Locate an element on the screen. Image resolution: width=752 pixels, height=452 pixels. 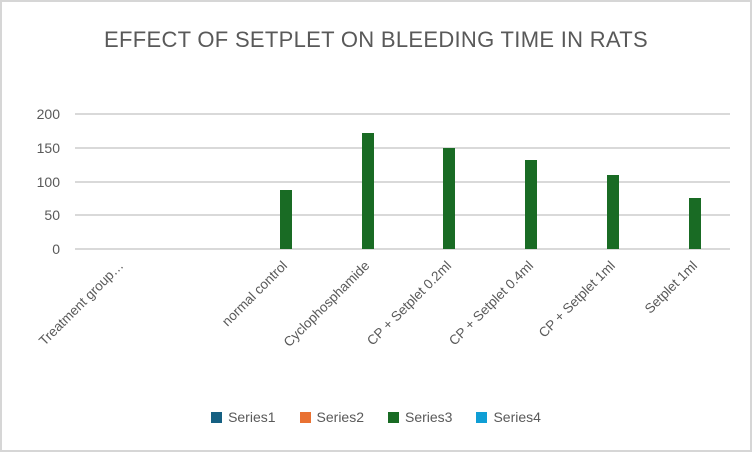
y-tick-label: 150 is located at coordinates (48, 147).